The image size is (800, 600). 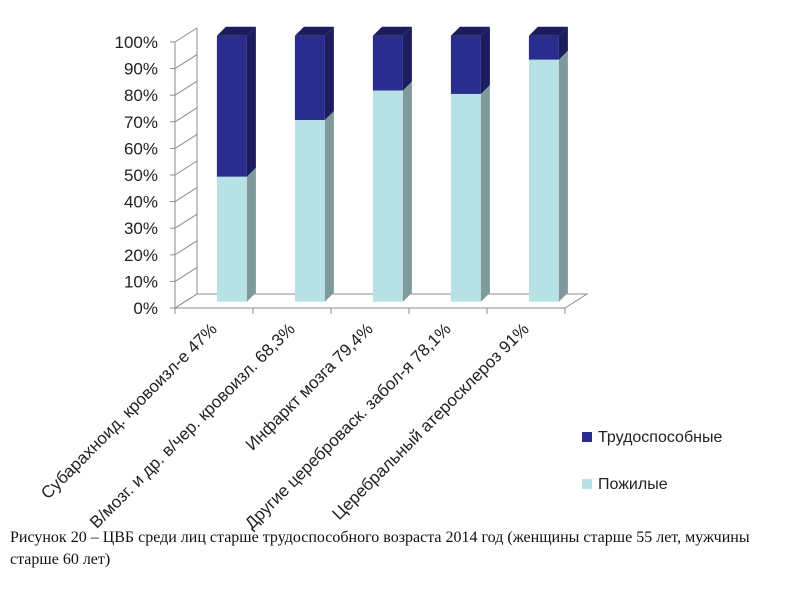 What do you see at coordinates (141, 202) in the screenshot?
I see `y-tick-label: 40%` at bounding box center [141, 202].